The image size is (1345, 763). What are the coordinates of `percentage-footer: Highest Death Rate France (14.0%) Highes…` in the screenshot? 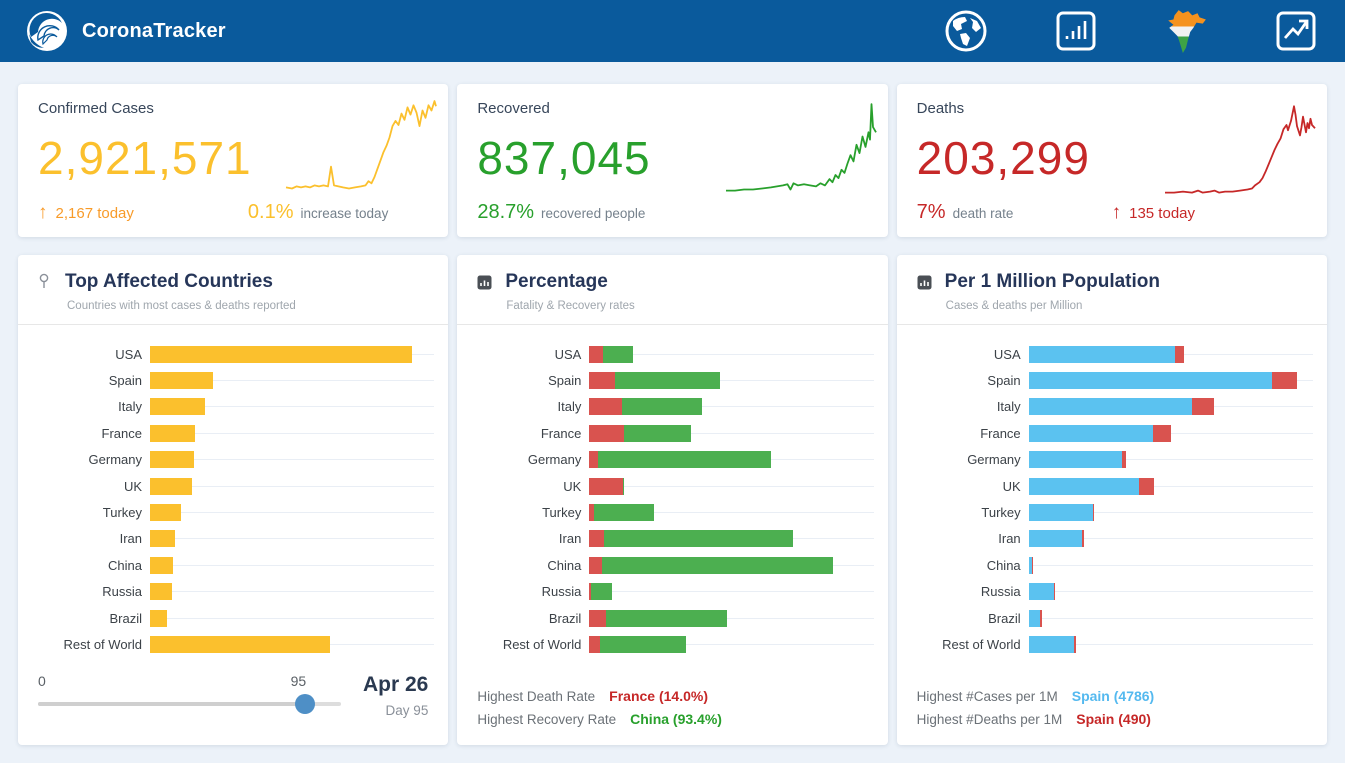 It's located at (672, 713).